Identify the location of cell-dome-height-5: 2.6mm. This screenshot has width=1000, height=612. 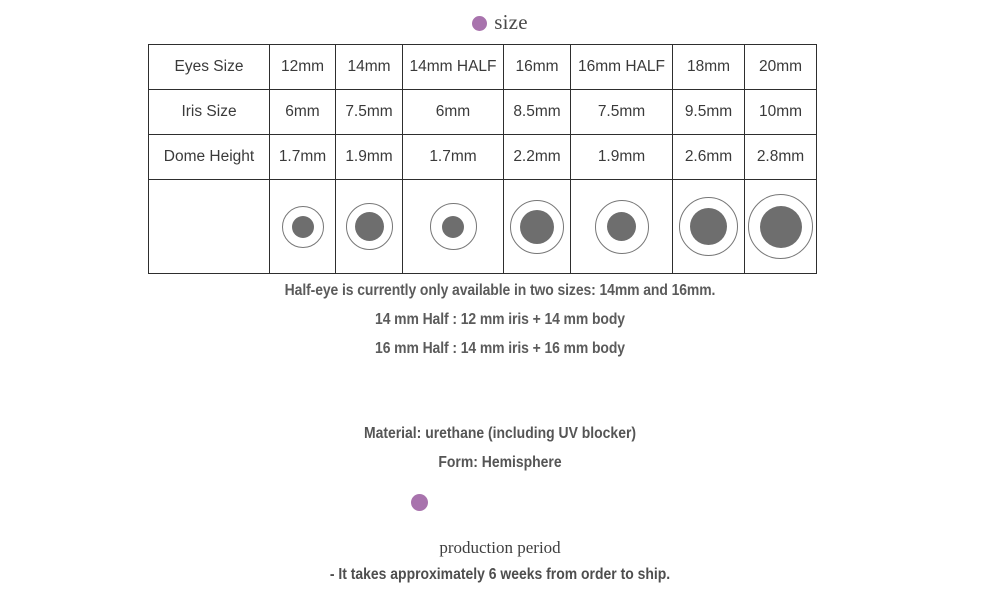
(708, 157).